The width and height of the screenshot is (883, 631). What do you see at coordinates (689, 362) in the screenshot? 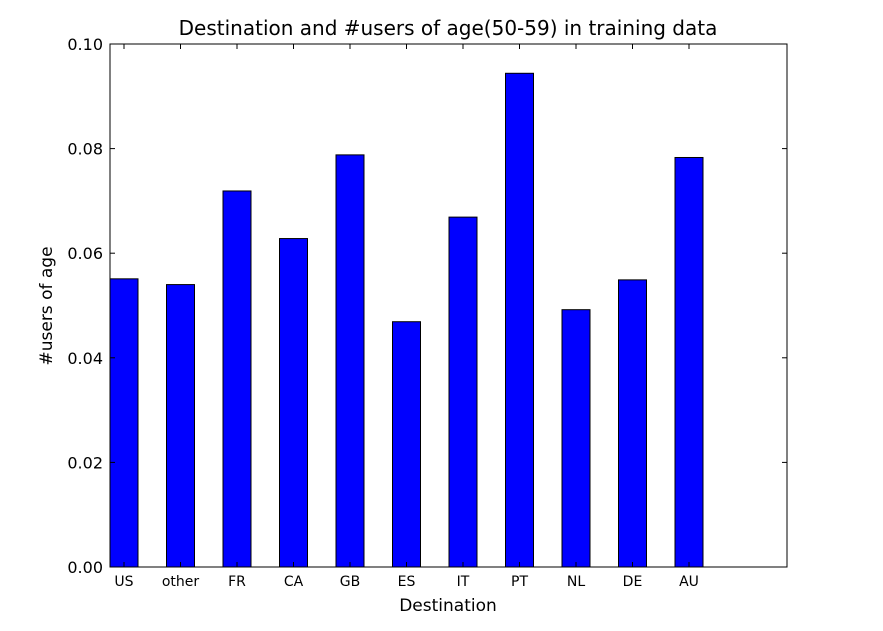
I see `bar-au` at bounding box center [689, 362].